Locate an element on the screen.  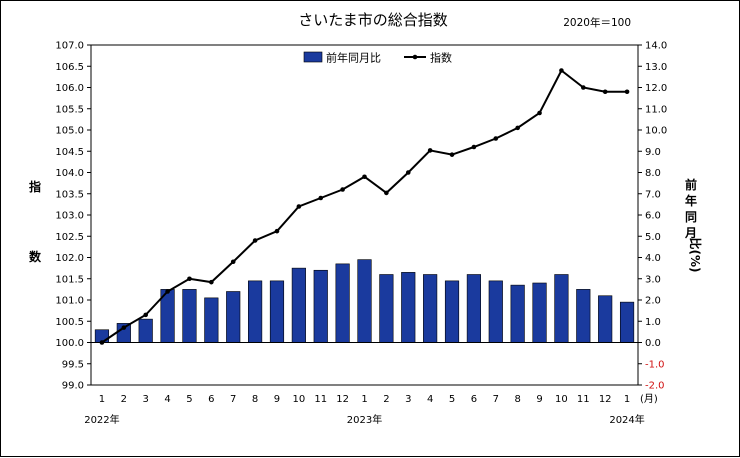
x-tick-label: 6 is located at coordinates (211, 399).